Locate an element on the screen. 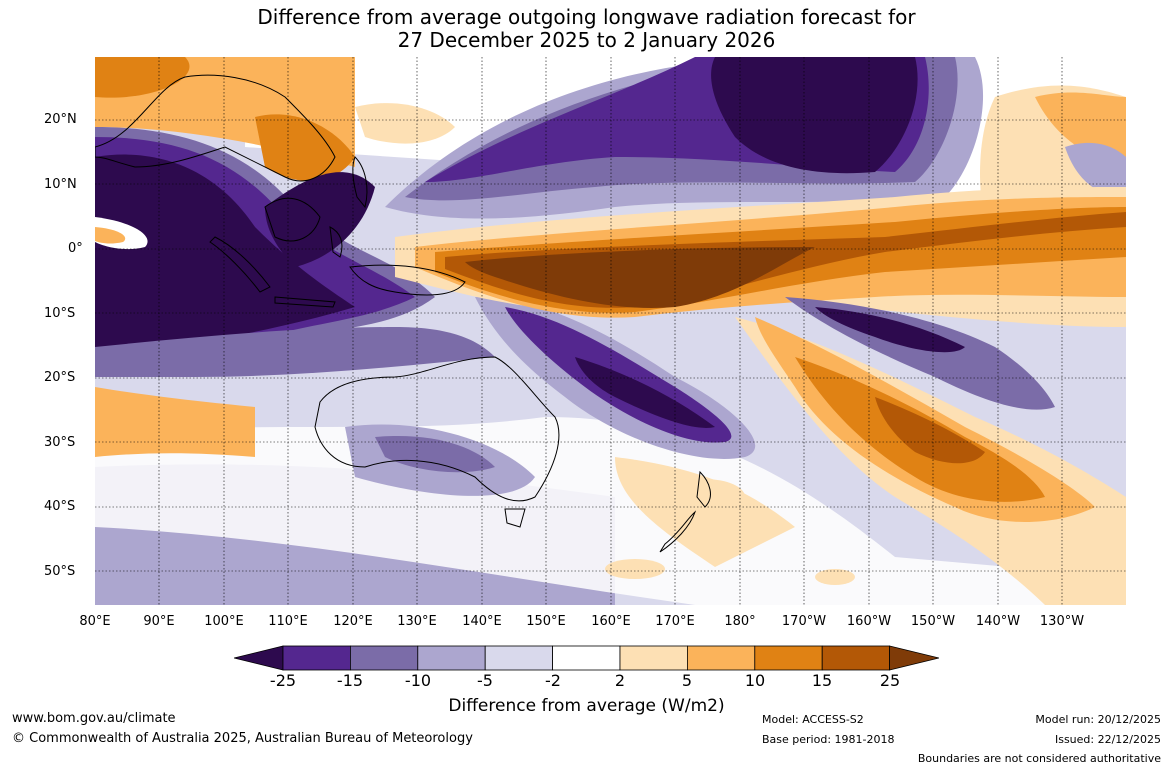  coastline-asia is located at coordinates (215, 128).